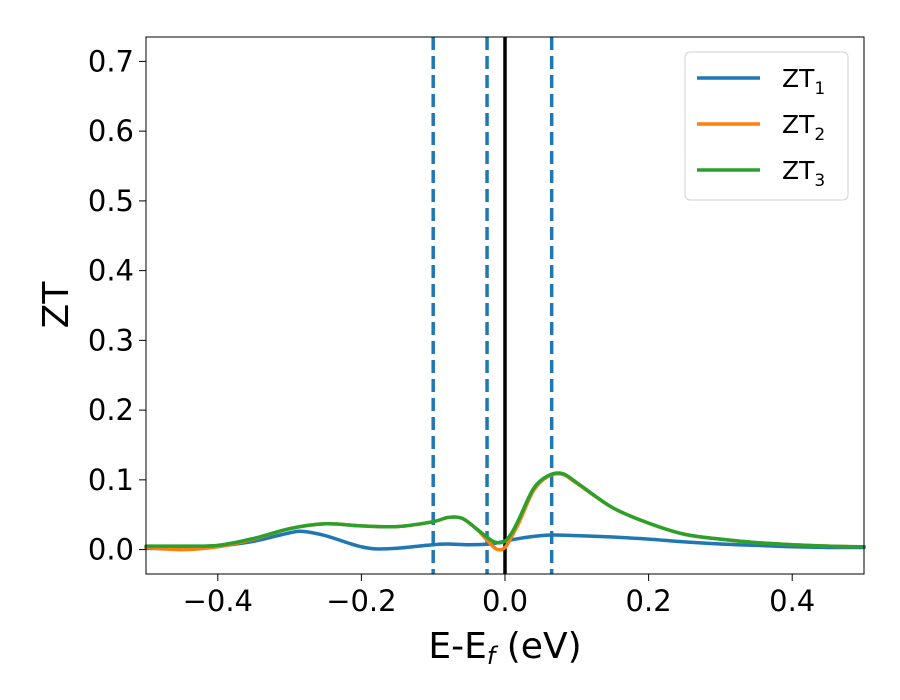  What do you see at coordinates (505, 540) in the screenshot?
I see `series-line-zt1` at bounding box center [505, 540].